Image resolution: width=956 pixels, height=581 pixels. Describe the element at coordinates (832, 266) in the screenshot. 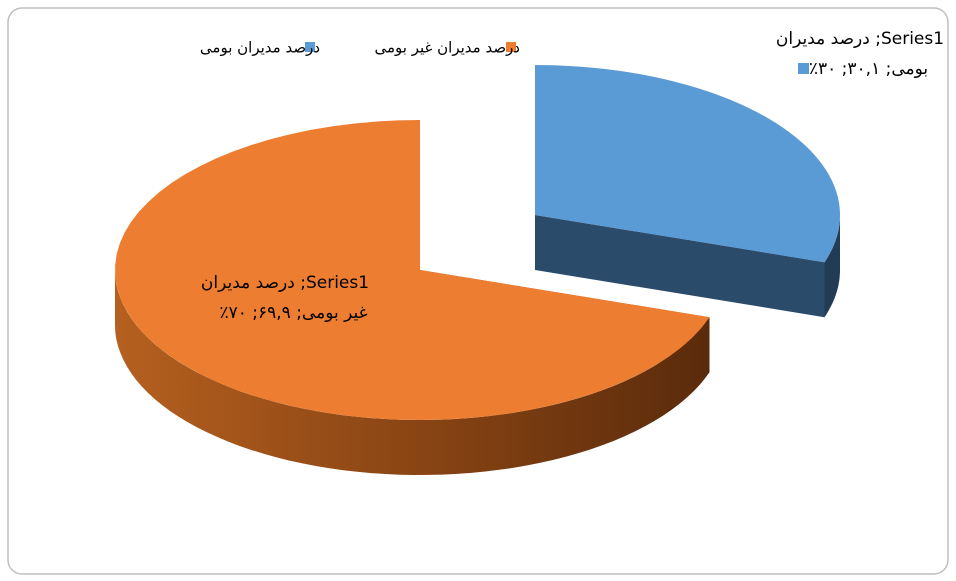

I see `slice-side` at that location.